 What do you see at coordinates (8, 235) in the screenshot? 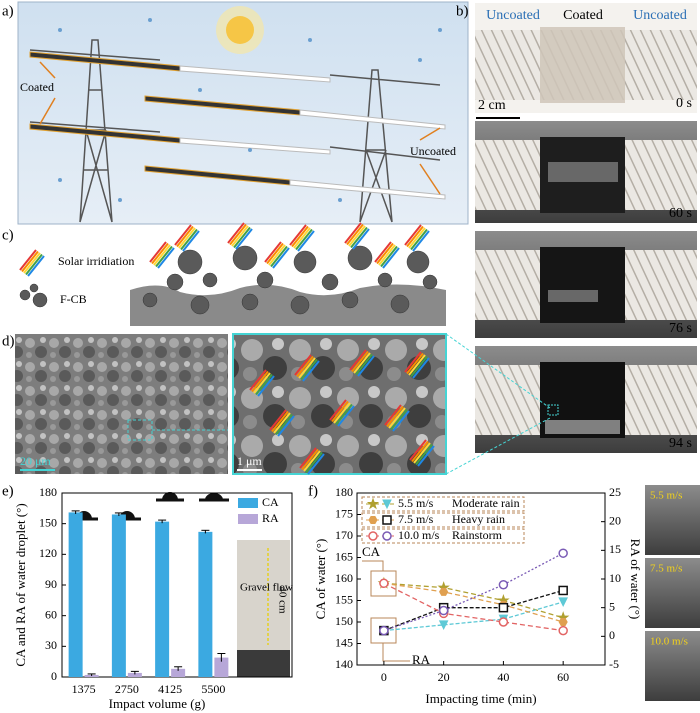
I see `panel-label: c)` at bounding box center [8, 235].